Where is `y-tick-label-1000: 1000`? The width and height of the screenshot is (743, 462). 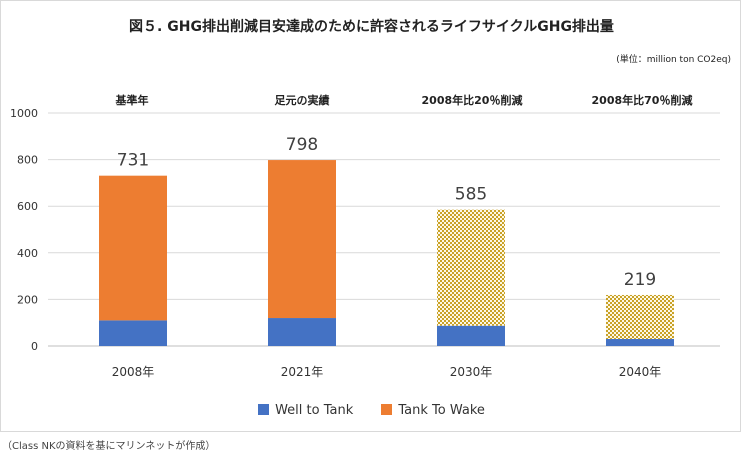 y-tick-label-1000: 1000 is located at coordinates (24, 113).